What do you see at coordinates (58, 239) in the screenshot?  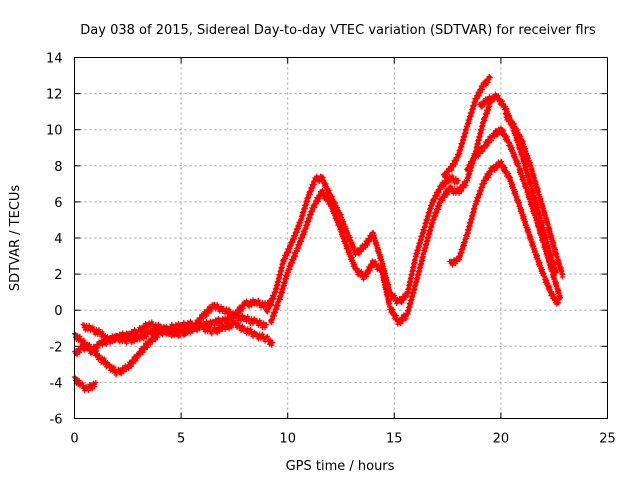 I see `y-tick-label: 4` at bounding box center [58, 239].